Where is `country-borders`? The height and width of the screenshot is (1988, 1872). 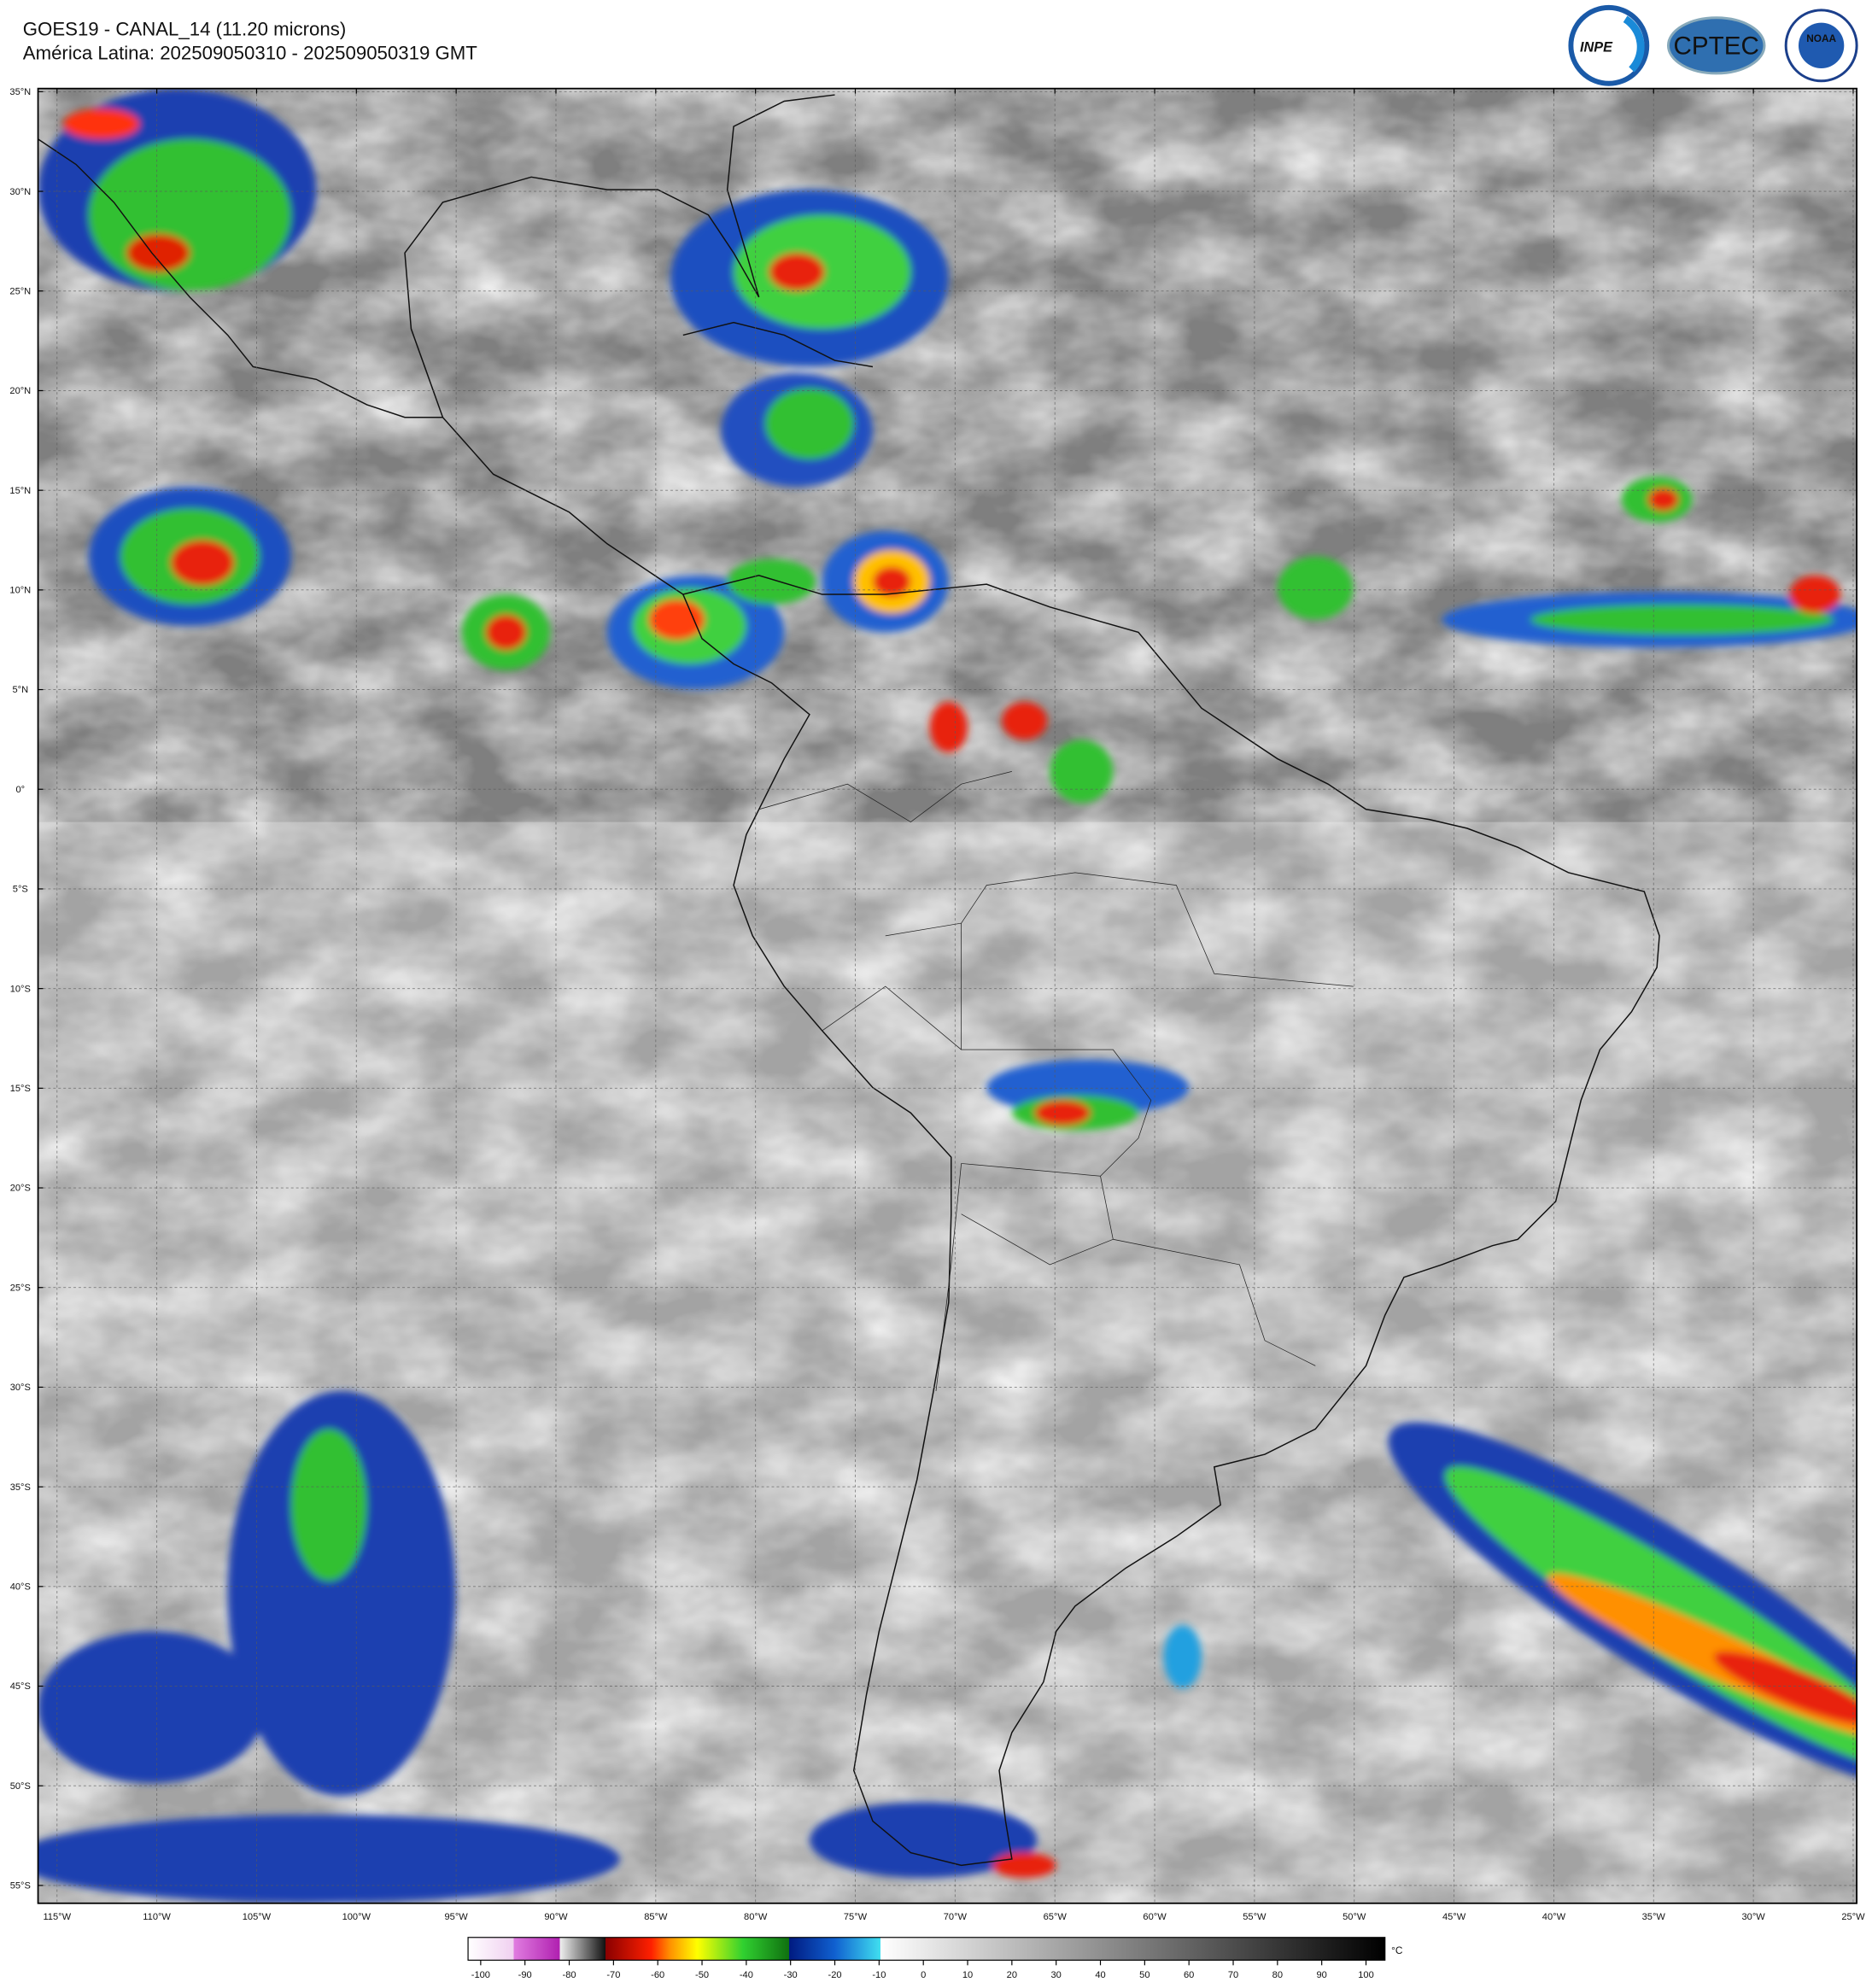
country-borders is located at coordinates (1056, 1081).